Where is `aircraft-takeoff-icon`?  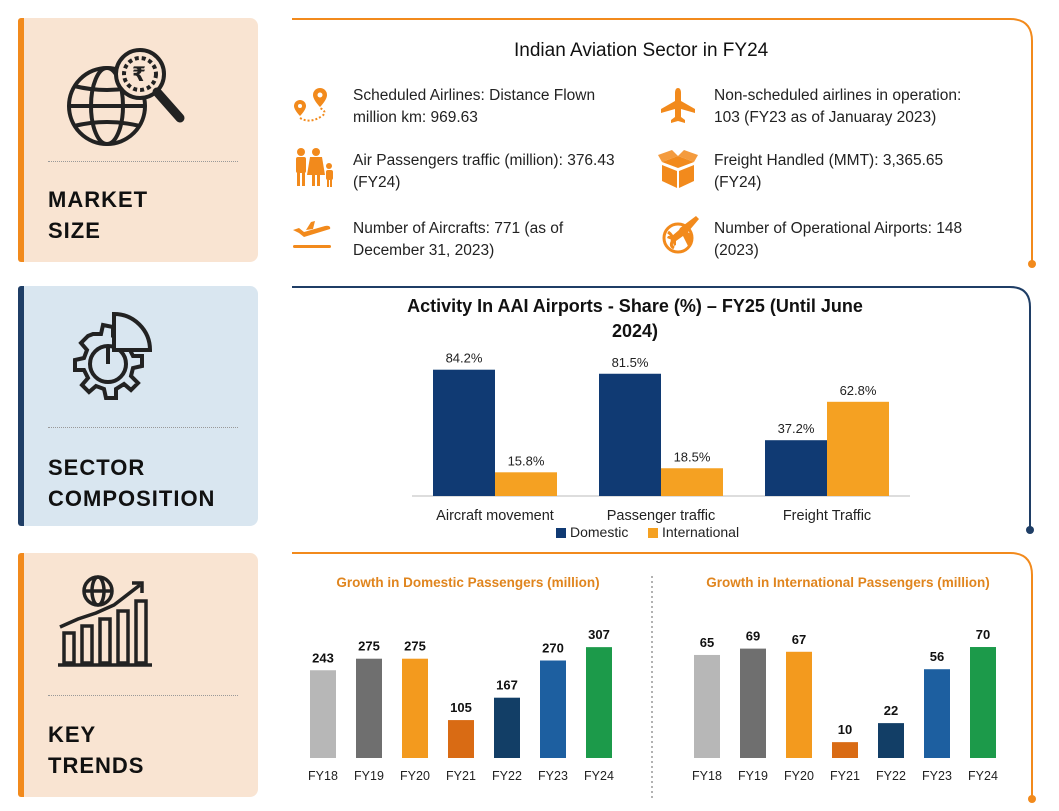 aircraft-takeoff-icon is located at coordinates (312, 234).